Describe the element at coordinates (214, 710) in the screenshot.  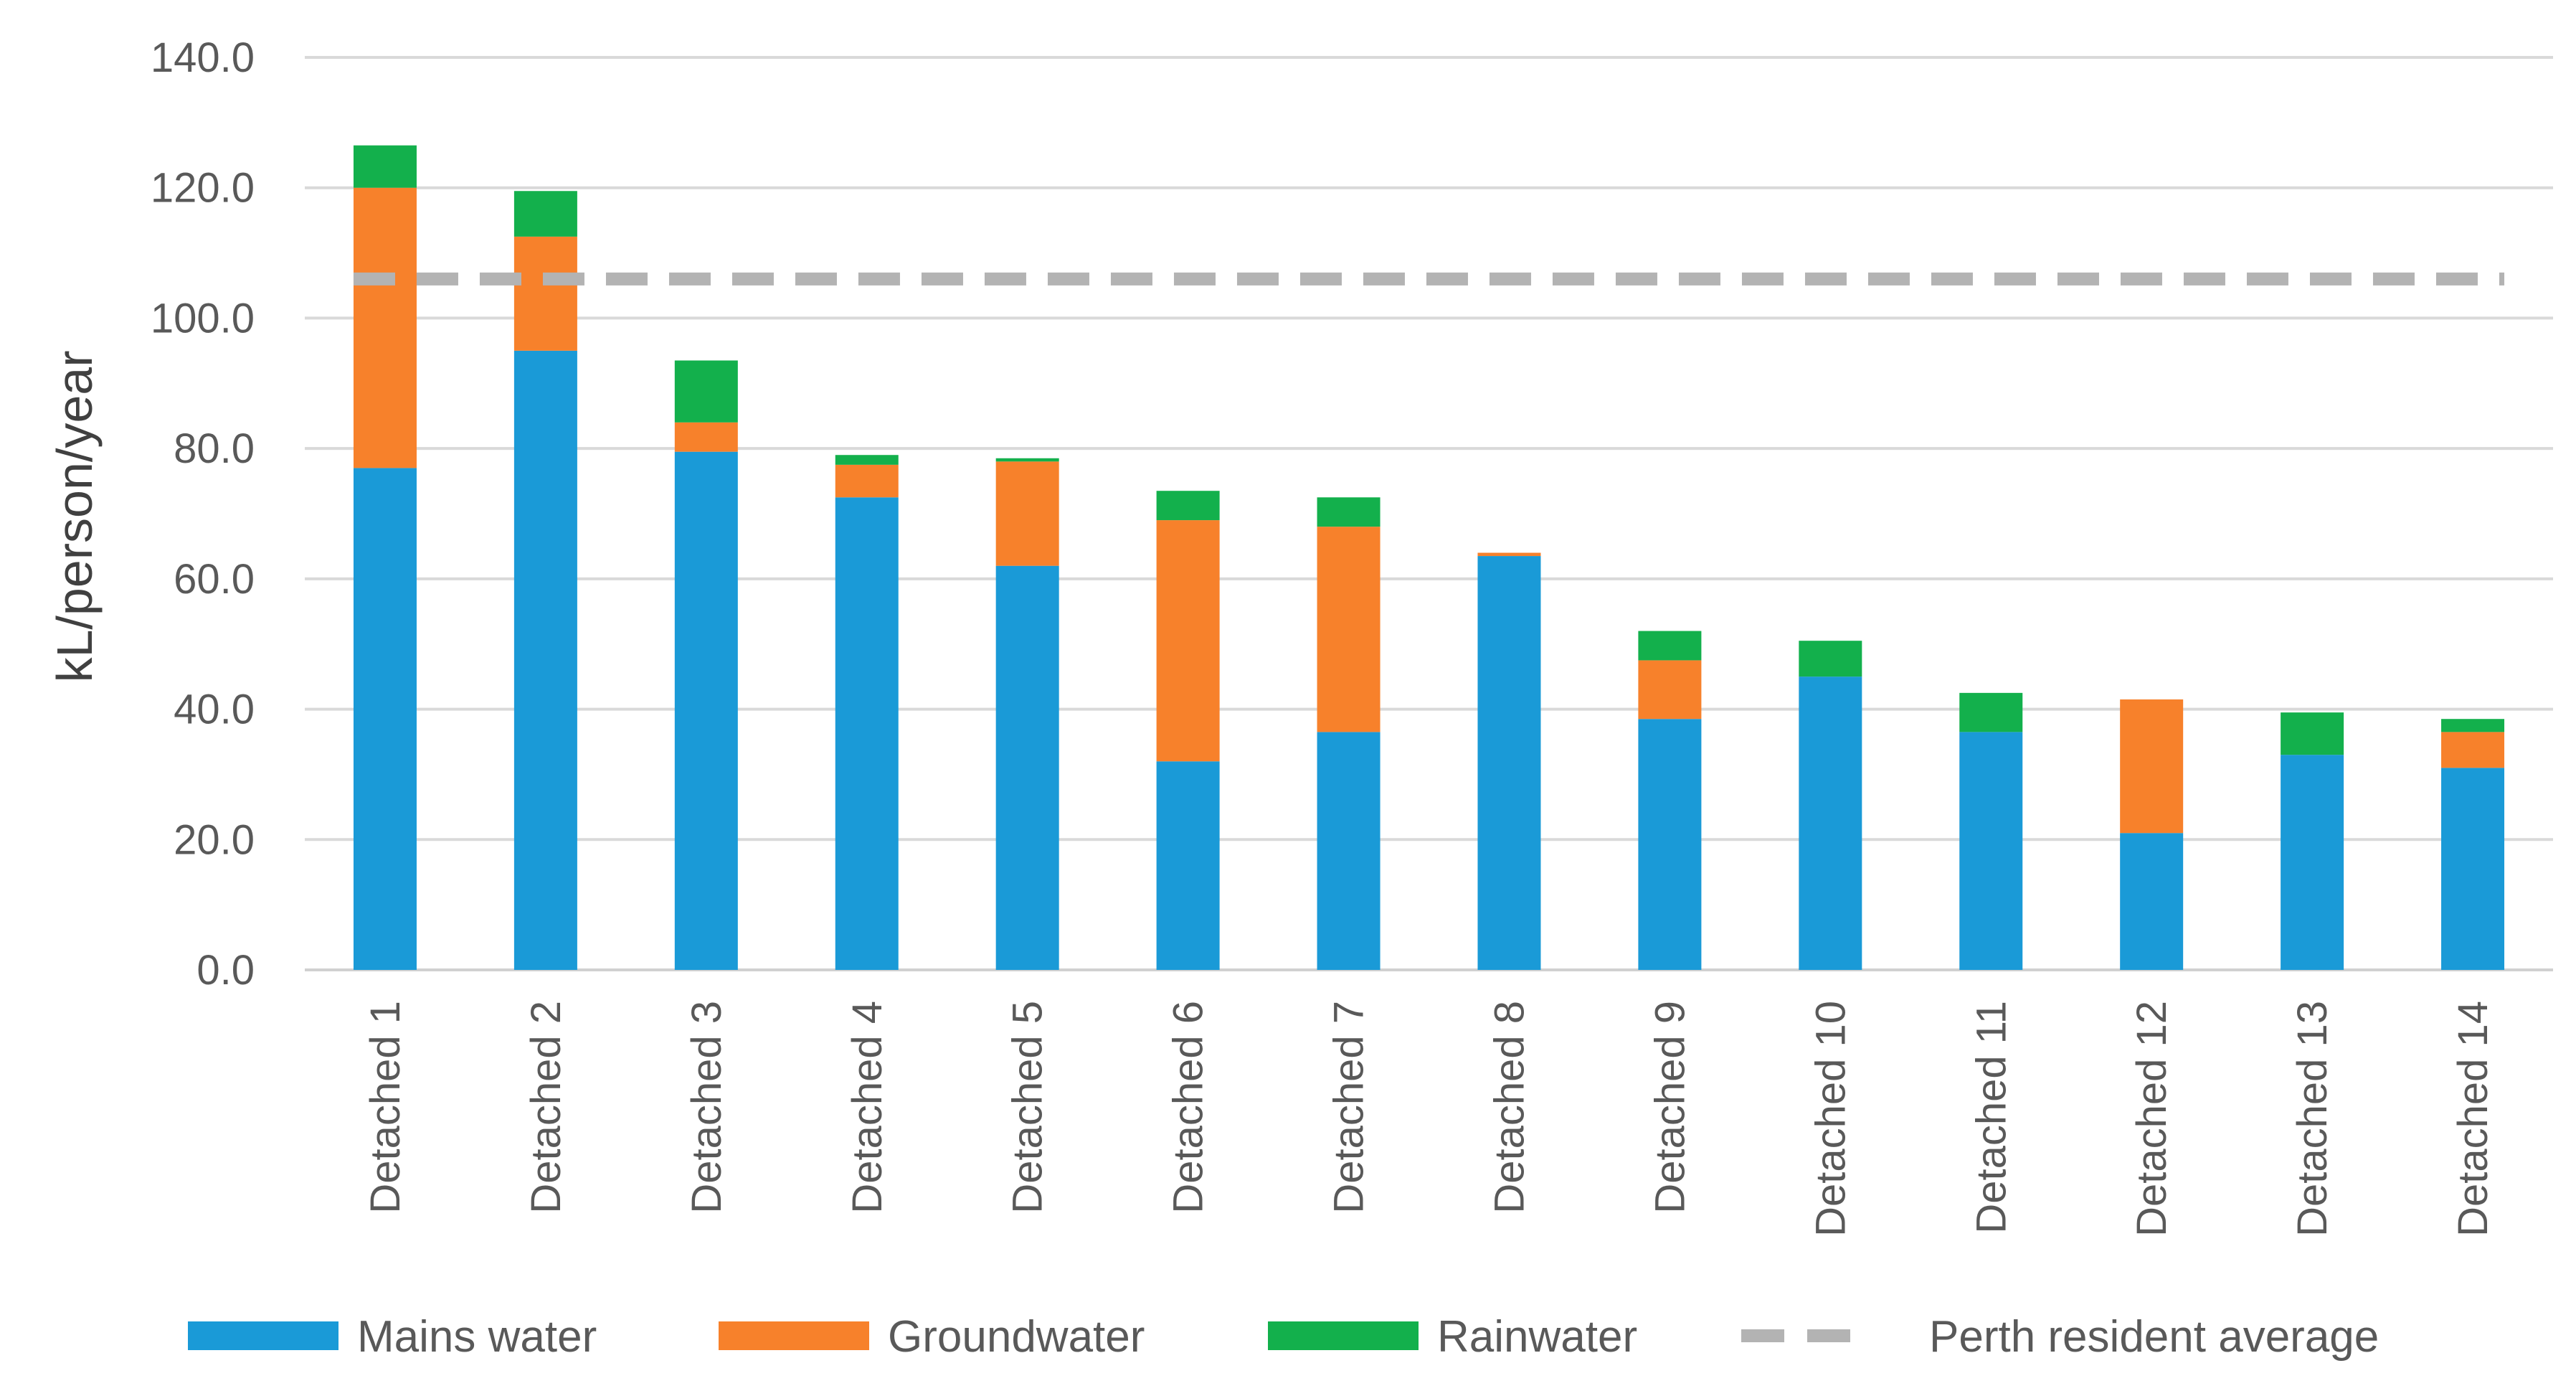
I see `y-tick-label: 40.0` at that location.